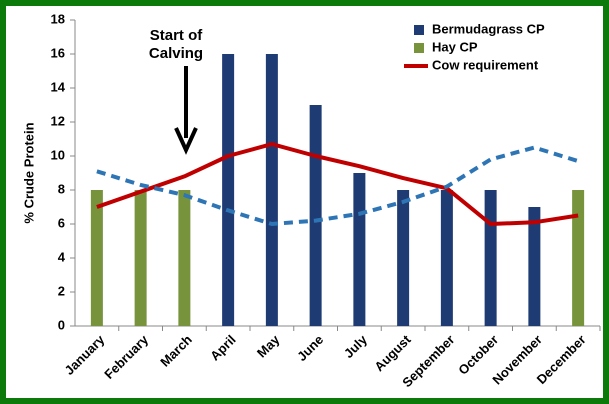 The height and width of the screenshot is (404, 609). What do you see at coordinates (58, 154) in the screenshot?
I see `y-tick-label: 10` at bounding box center [58, 154].